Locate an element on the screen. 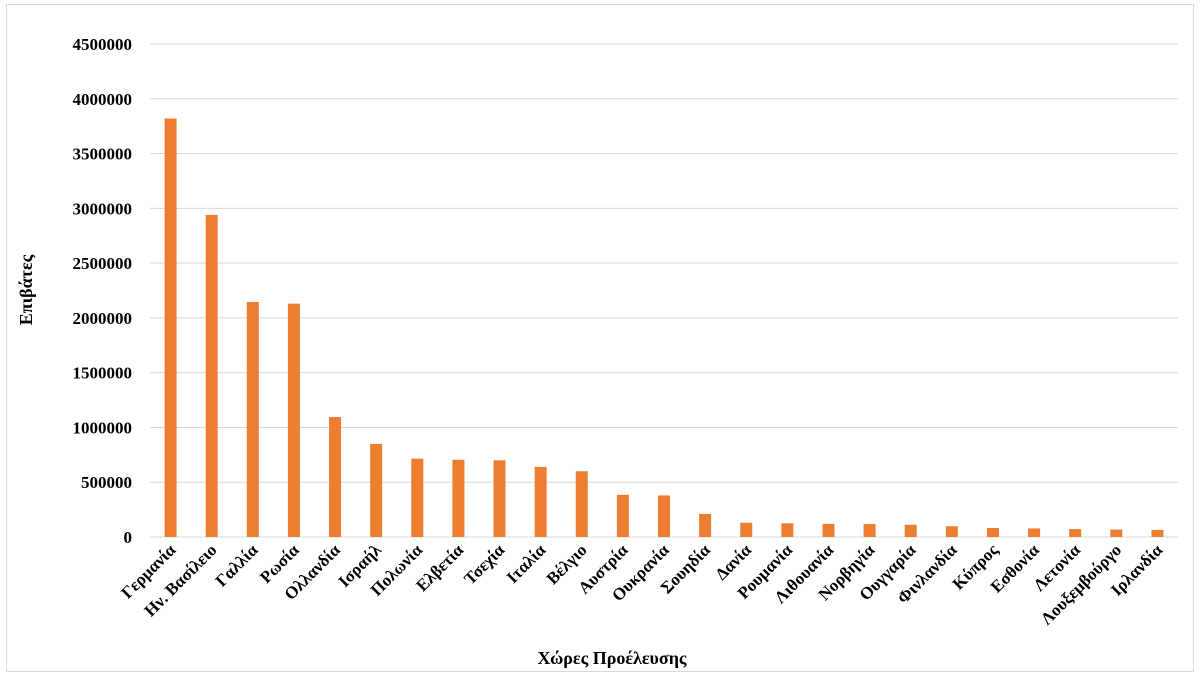  y-tick-label: 2500000 is located at coordinates (103, 263).